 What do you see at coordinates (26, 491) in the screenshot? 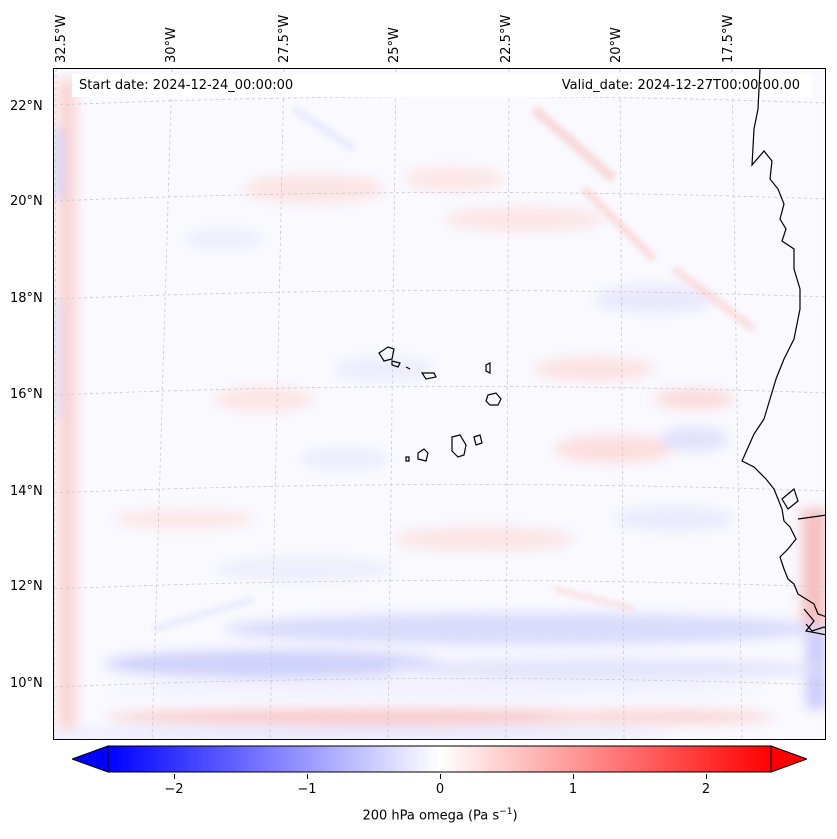
I see `lat-label-14n: 14°N` at bounding box center [26, 491].